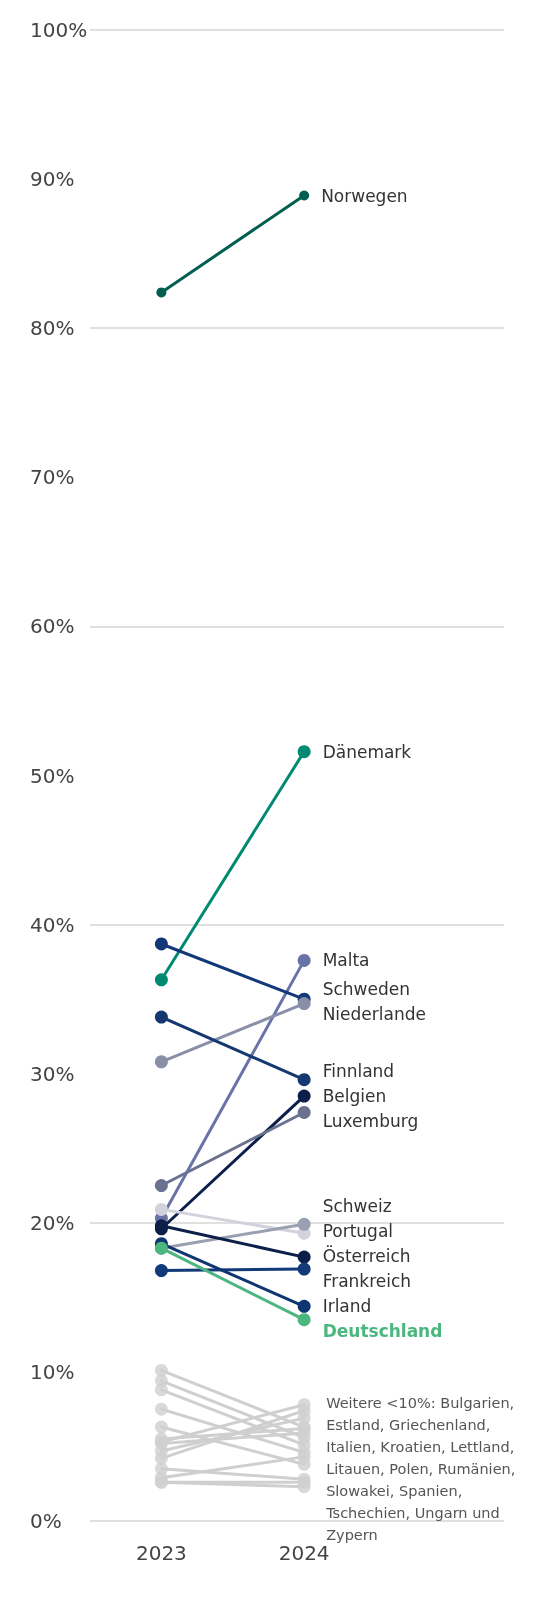 This screenshot has height=1599, width=542. I want to click on series-label: Deutschland, so click(382, 1330).